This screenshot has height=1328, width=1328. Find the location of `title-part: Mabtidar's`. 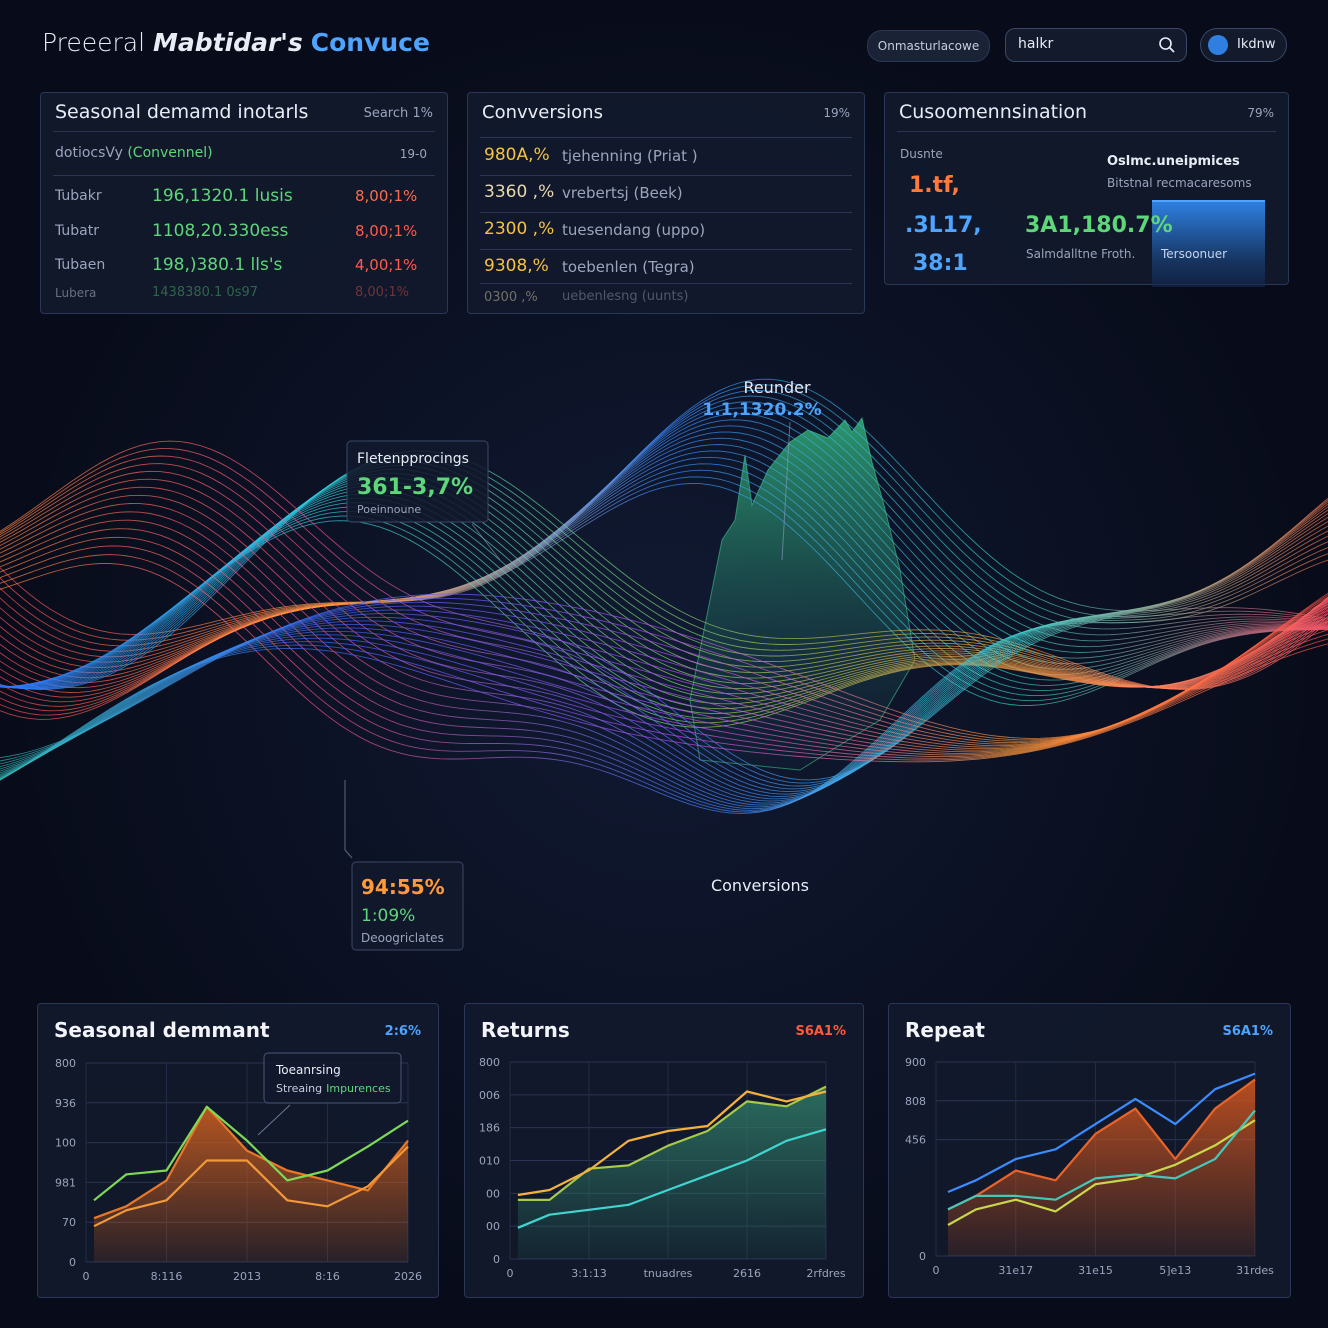

title-part: Mabtidar's is located at coordinates (228, 42).